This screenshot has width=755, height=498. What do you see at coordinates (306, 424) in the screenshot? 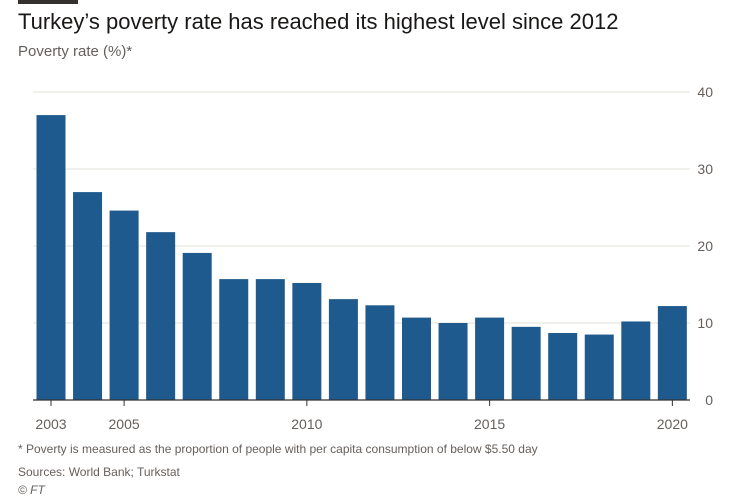
I see `x-tick-label: 2010` at bounding box center [306, 424].